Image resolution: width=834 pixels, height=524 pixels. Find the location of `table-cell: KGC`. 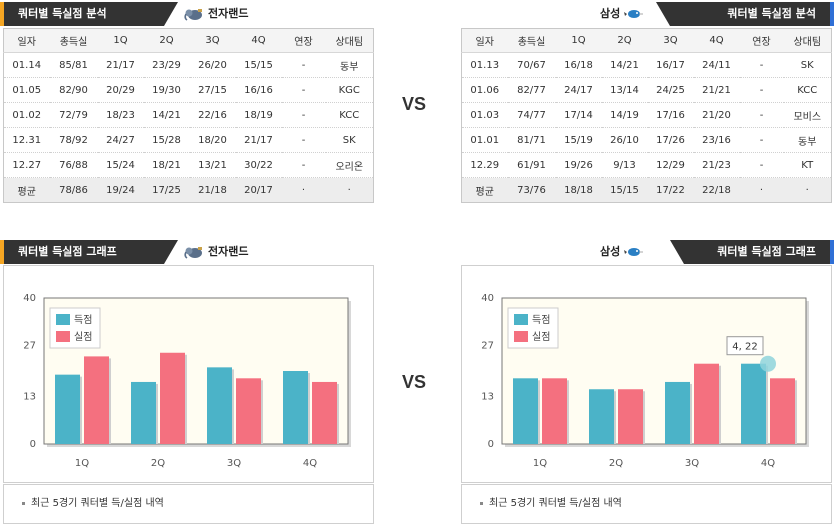

table-cell: KGC is located at coordinates (349, 90).